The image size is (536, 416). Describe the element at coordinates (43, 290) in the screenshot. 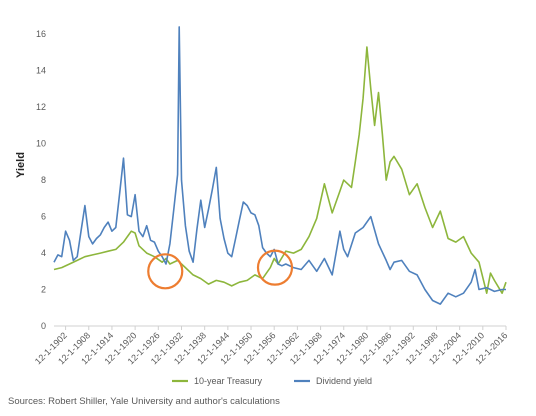

I see `y-tick-label: 2` at that location.